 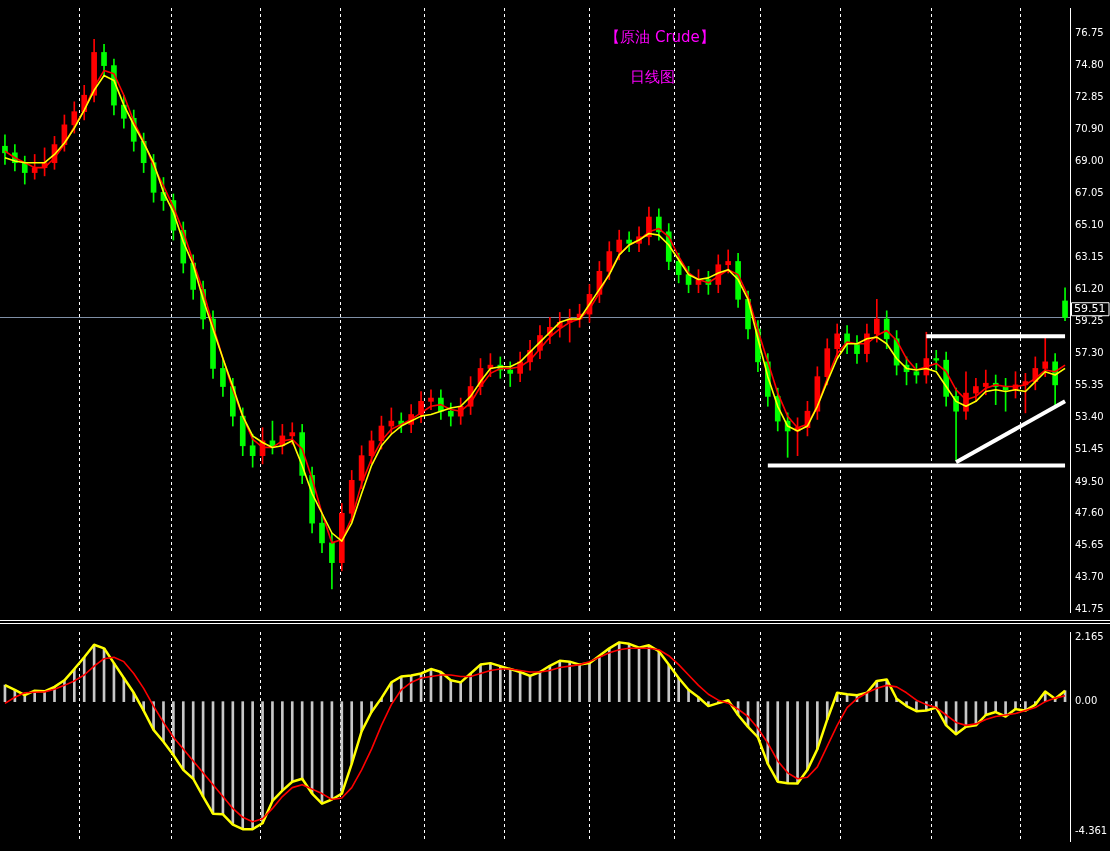 What do you see at coordinates (1090, 309) in the screenshot?
I see `ref-line-label: 59.51` at bounding box center [1090, 309].